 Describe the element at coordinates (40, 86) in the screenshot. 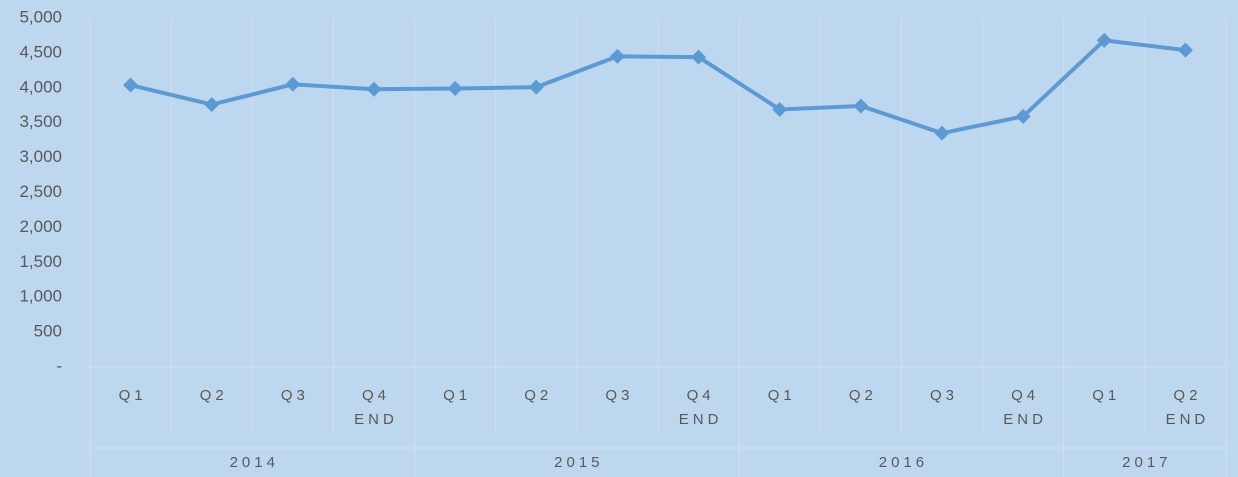

I see `y-tick-label: 4,000` at that location.